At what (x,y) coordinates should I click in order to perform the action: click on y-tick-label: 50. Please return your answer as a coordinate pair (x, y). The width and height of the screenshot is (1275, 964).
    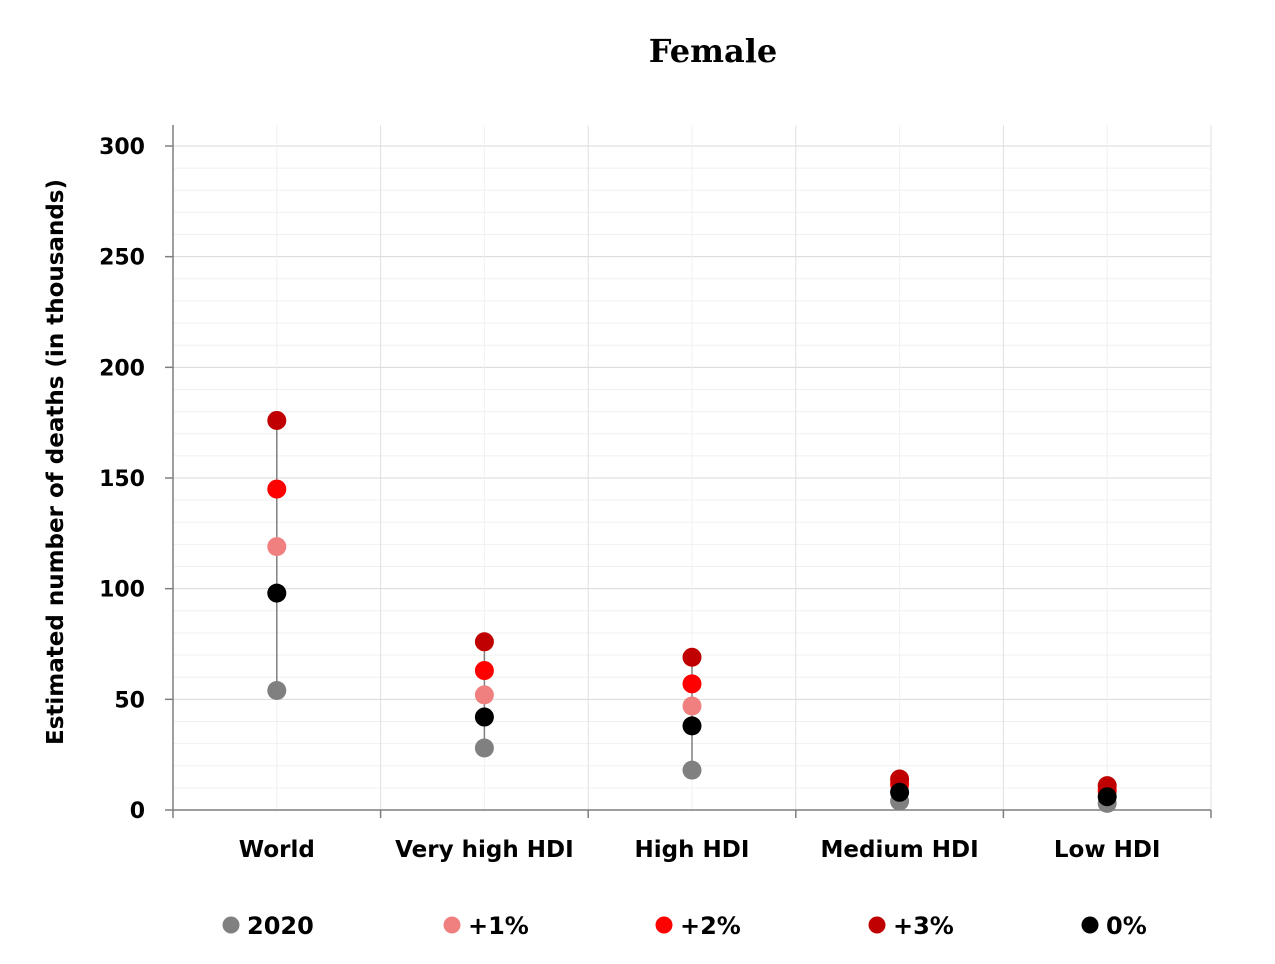
    Looking at the image, I should click on (129, 700).